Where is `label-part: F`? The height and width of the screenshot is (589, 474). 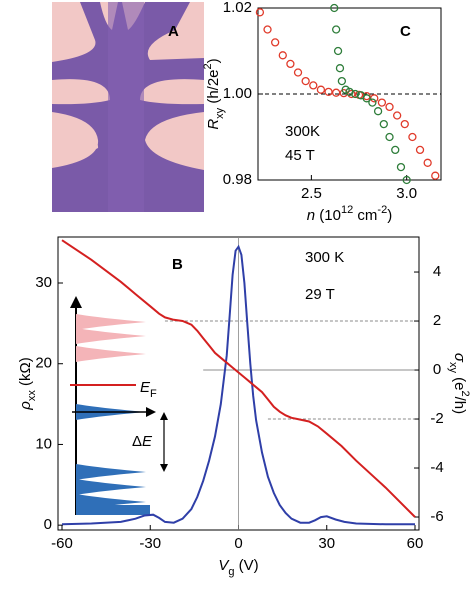 label-part: F is located at coordinates (153, 394).